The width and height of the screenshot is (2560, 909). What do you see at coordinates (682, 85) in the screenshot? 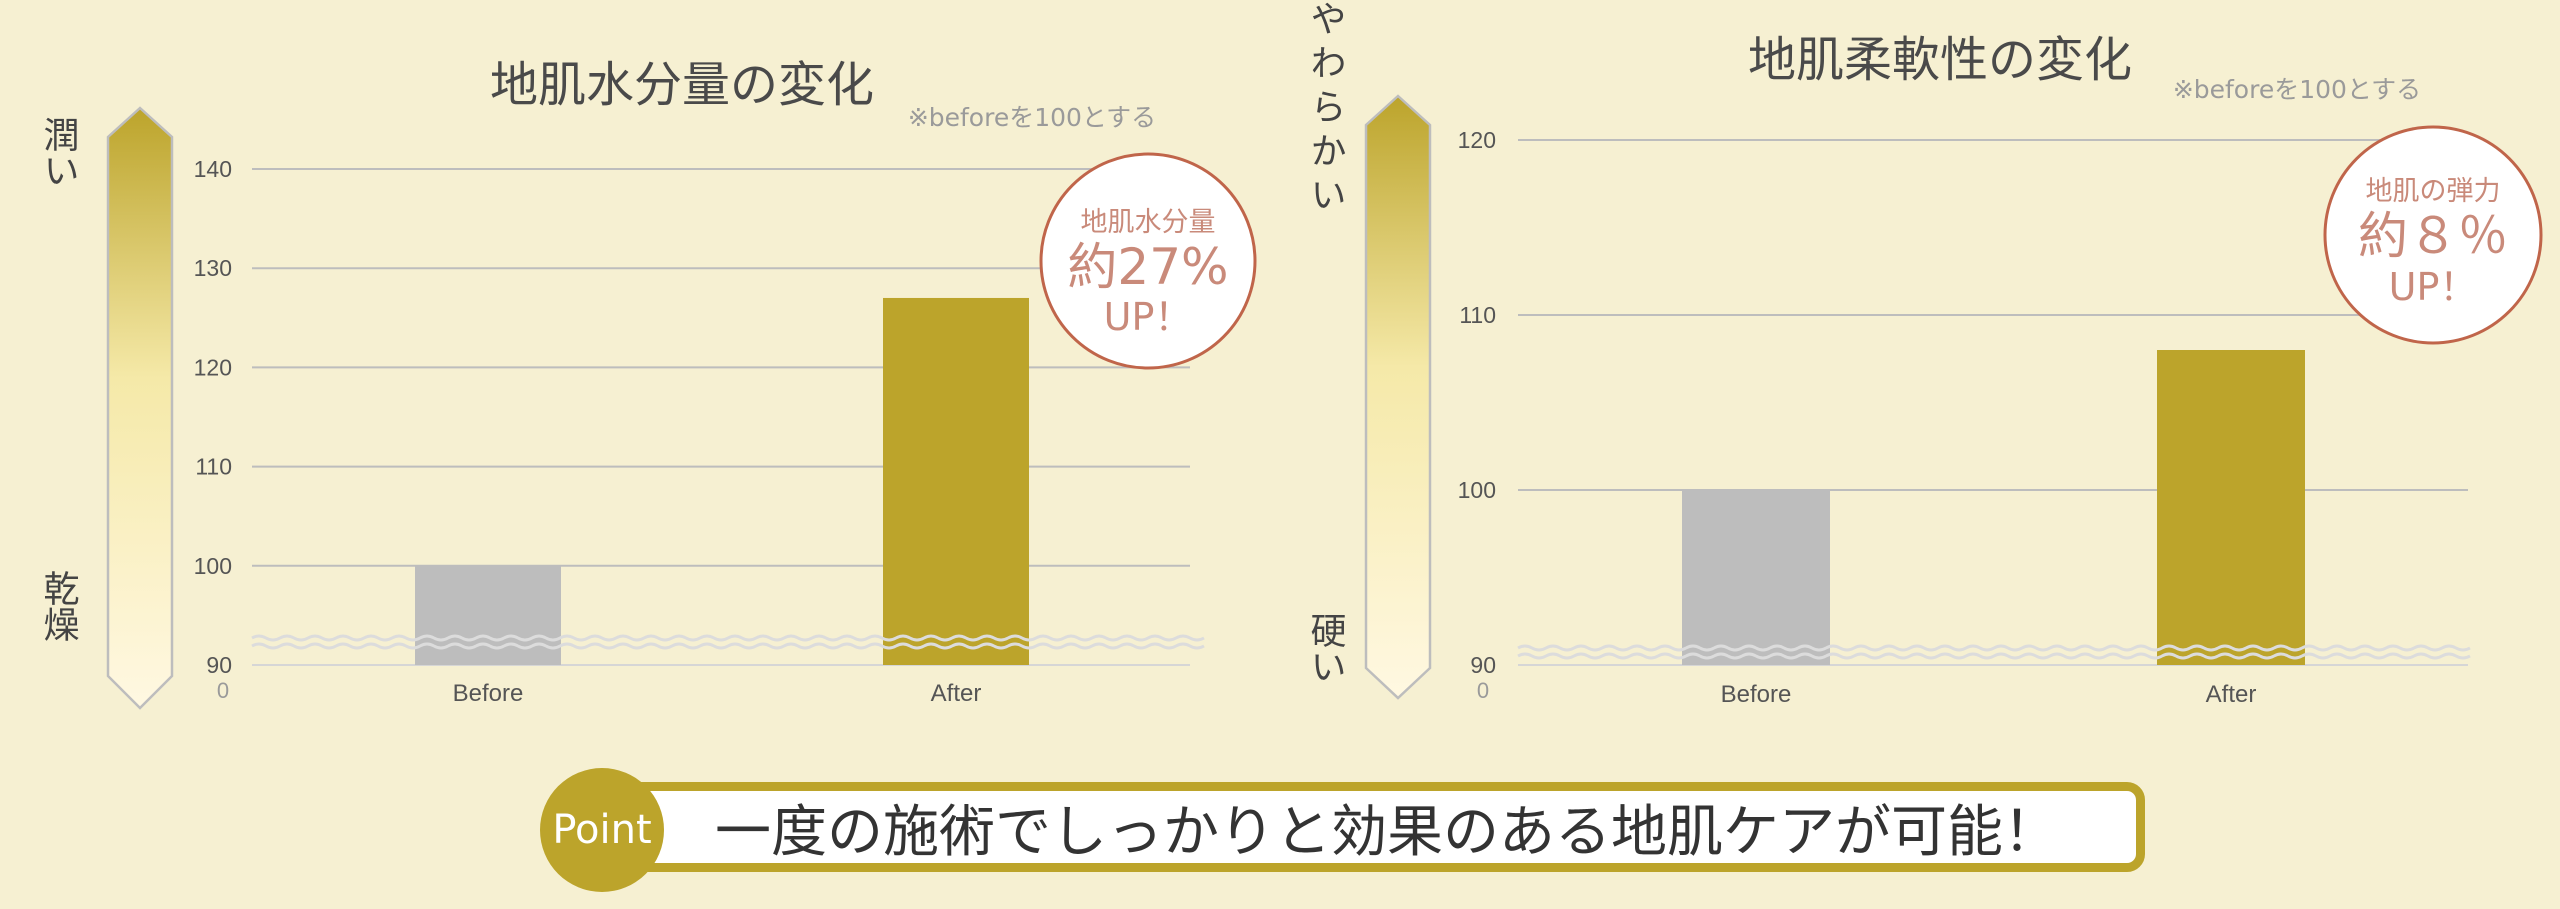
I see `chart-title: 地肌水分量の変化` at bounding box center [682, 85].